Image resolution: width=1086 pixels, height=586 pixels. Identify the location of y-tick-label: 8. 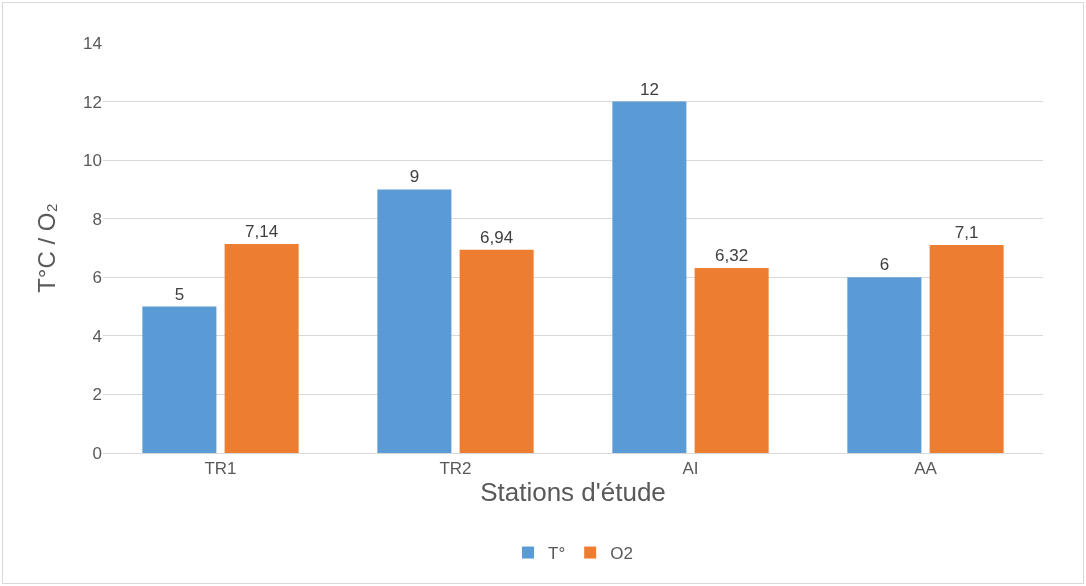
(97, 219).